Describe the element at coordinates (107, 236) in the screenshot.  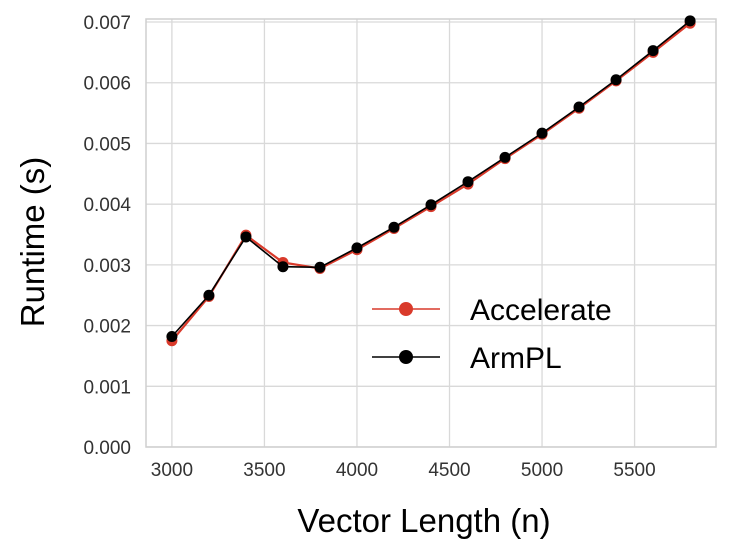
I see `y-tick-labels: 0.000 0.001 0.002 0.003 0.004 0.005 0.006 0.007` at that location.